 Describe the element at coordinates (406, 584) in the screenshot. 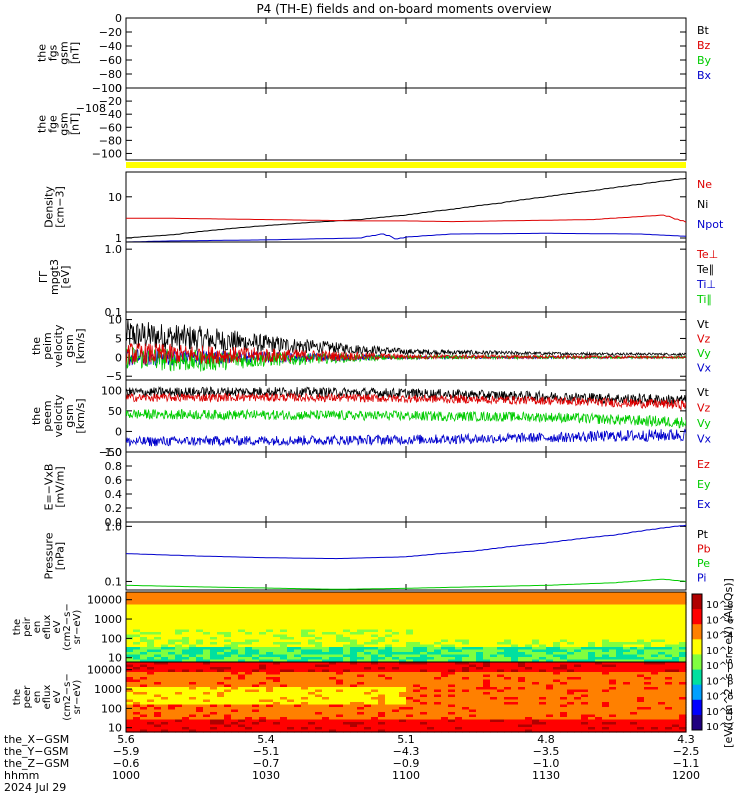

I see `series-pe` at that location.